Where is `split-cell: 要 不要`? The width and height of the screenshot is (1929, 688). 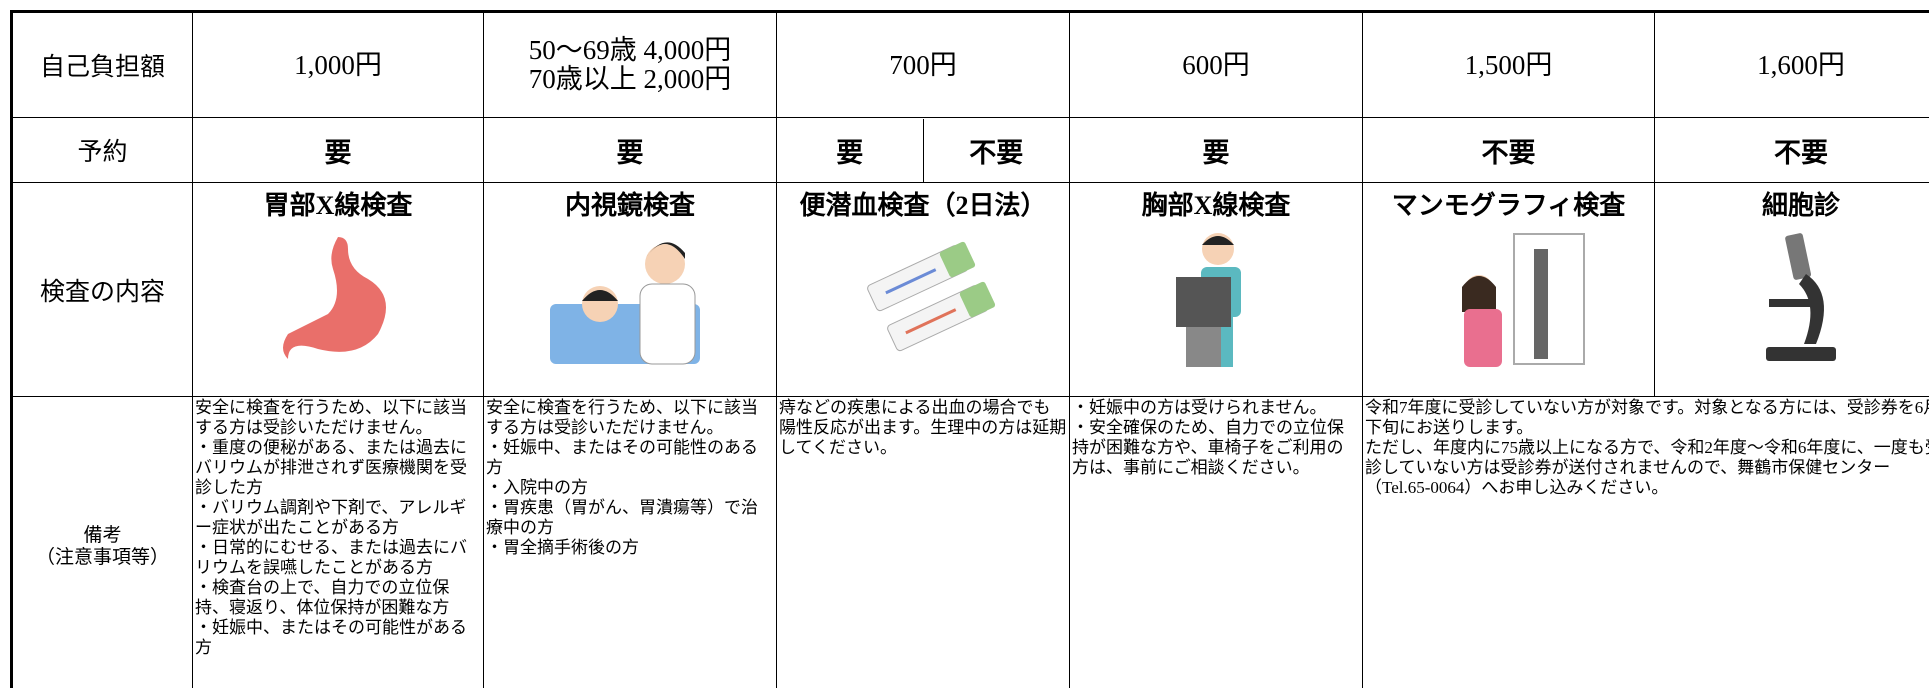
split-cell: 要 不要 is located at coordinates (923, 150).